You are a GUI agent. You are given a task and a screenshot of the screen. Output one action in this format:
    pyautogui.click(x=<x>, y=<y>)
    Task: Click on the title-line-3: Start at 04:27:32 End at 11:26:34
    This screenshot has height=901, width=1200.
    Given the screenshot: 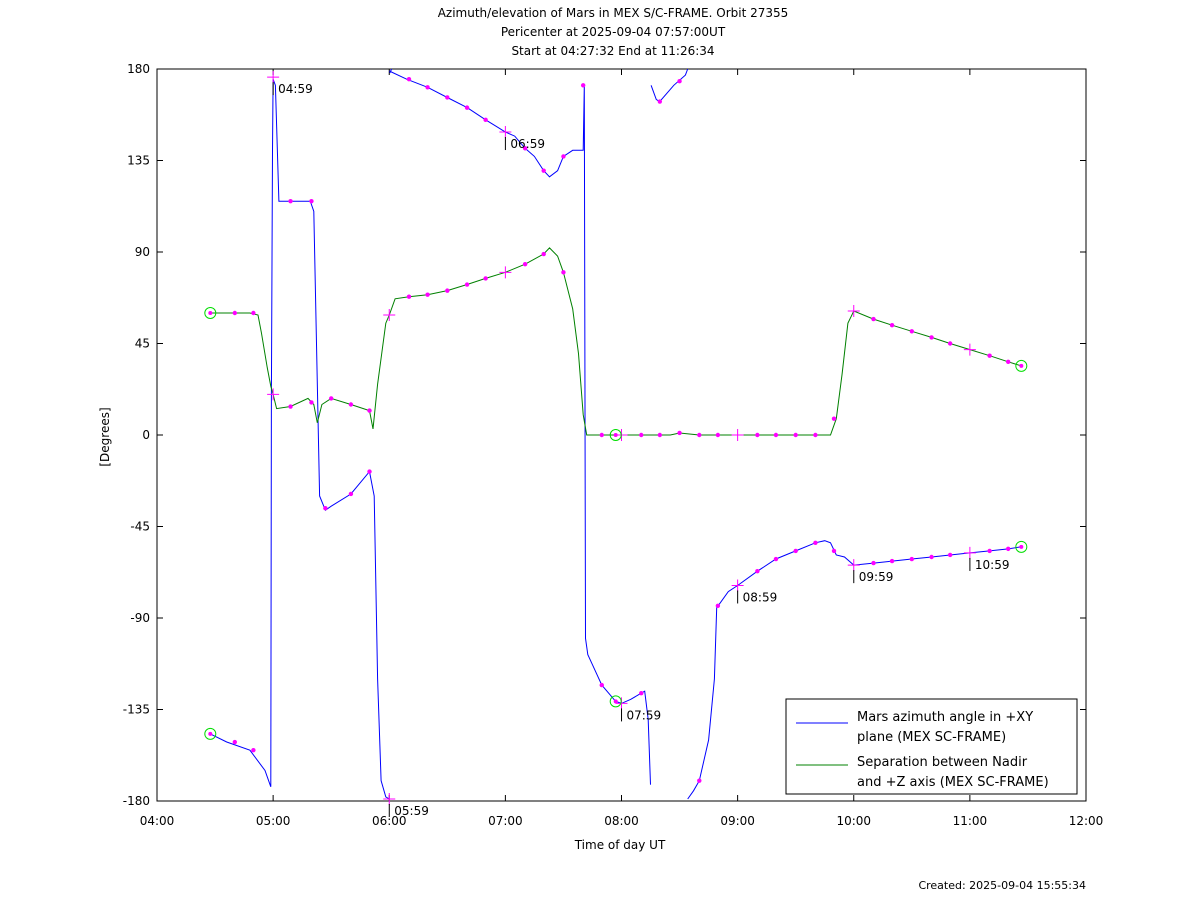 What is the action you would take?
    pyautogui.click(x=612, y=51)
    